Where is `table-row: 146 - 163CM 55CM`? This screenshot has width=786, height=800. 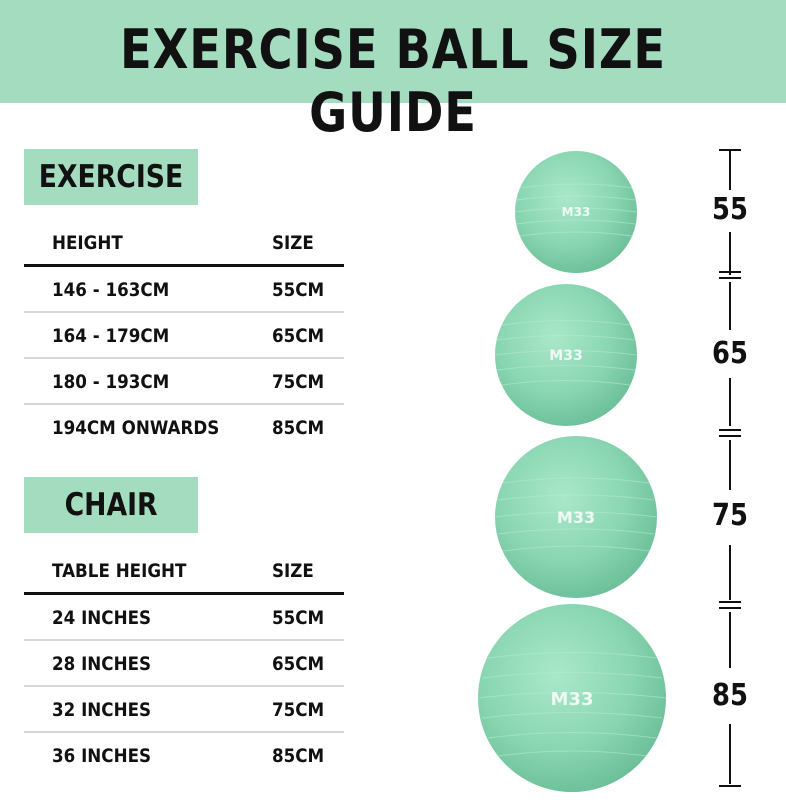
table-row: 146 - 163CM 55CM is located at coordinates (184, 290).